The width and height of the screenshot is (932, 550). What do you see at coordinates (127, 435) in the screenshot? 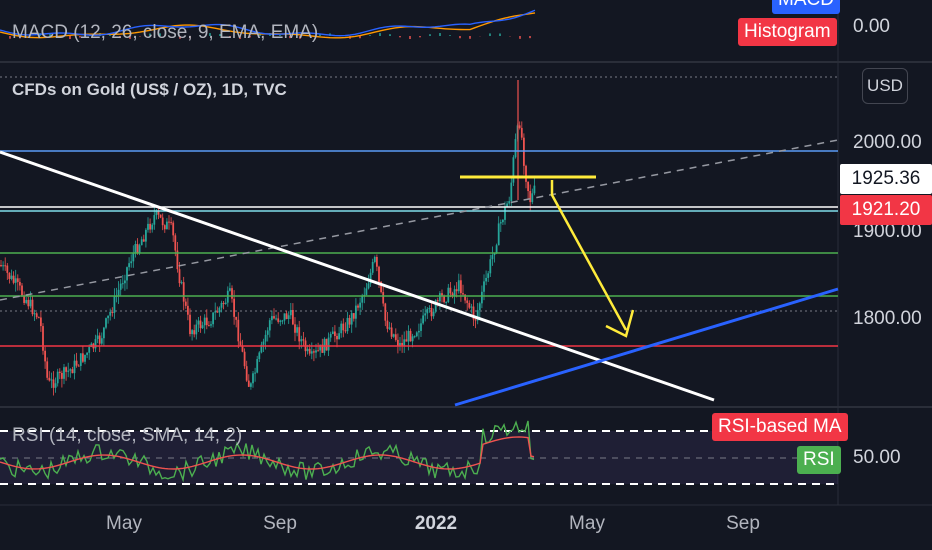
I see `rsi-indicator-label: RSI (14, close, SMA, 14, 2)` at bounding box center [127, 435].